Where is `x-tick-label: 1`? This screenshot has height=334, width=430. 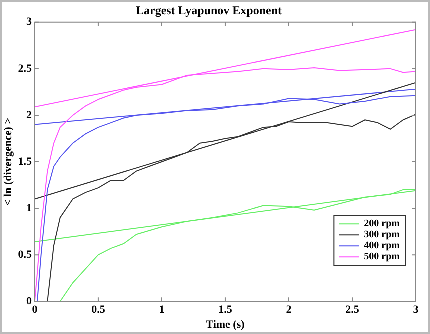
x-tick-label: 1 is located at coordinates (162, 310).